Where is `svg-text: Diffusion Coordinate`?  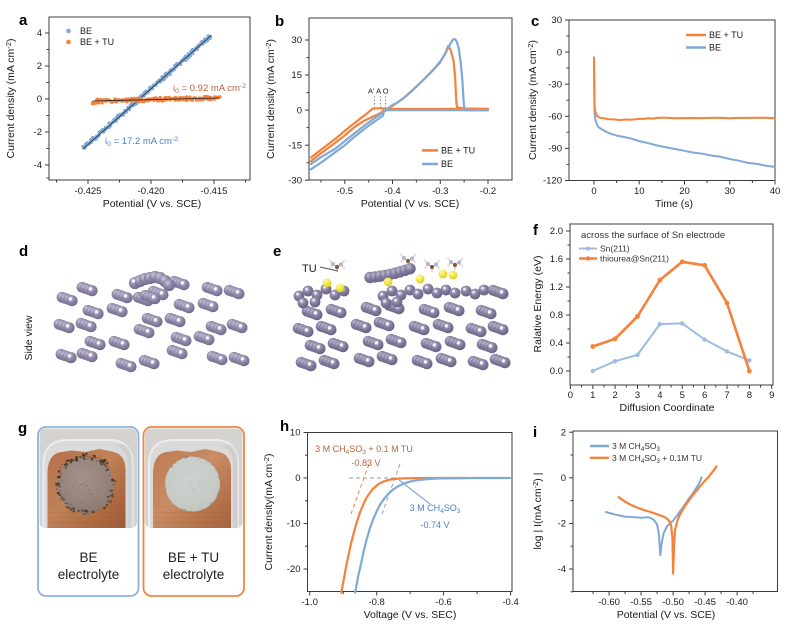 svg-text: Diffusion Coordinate is located at coordinates (667, 408).